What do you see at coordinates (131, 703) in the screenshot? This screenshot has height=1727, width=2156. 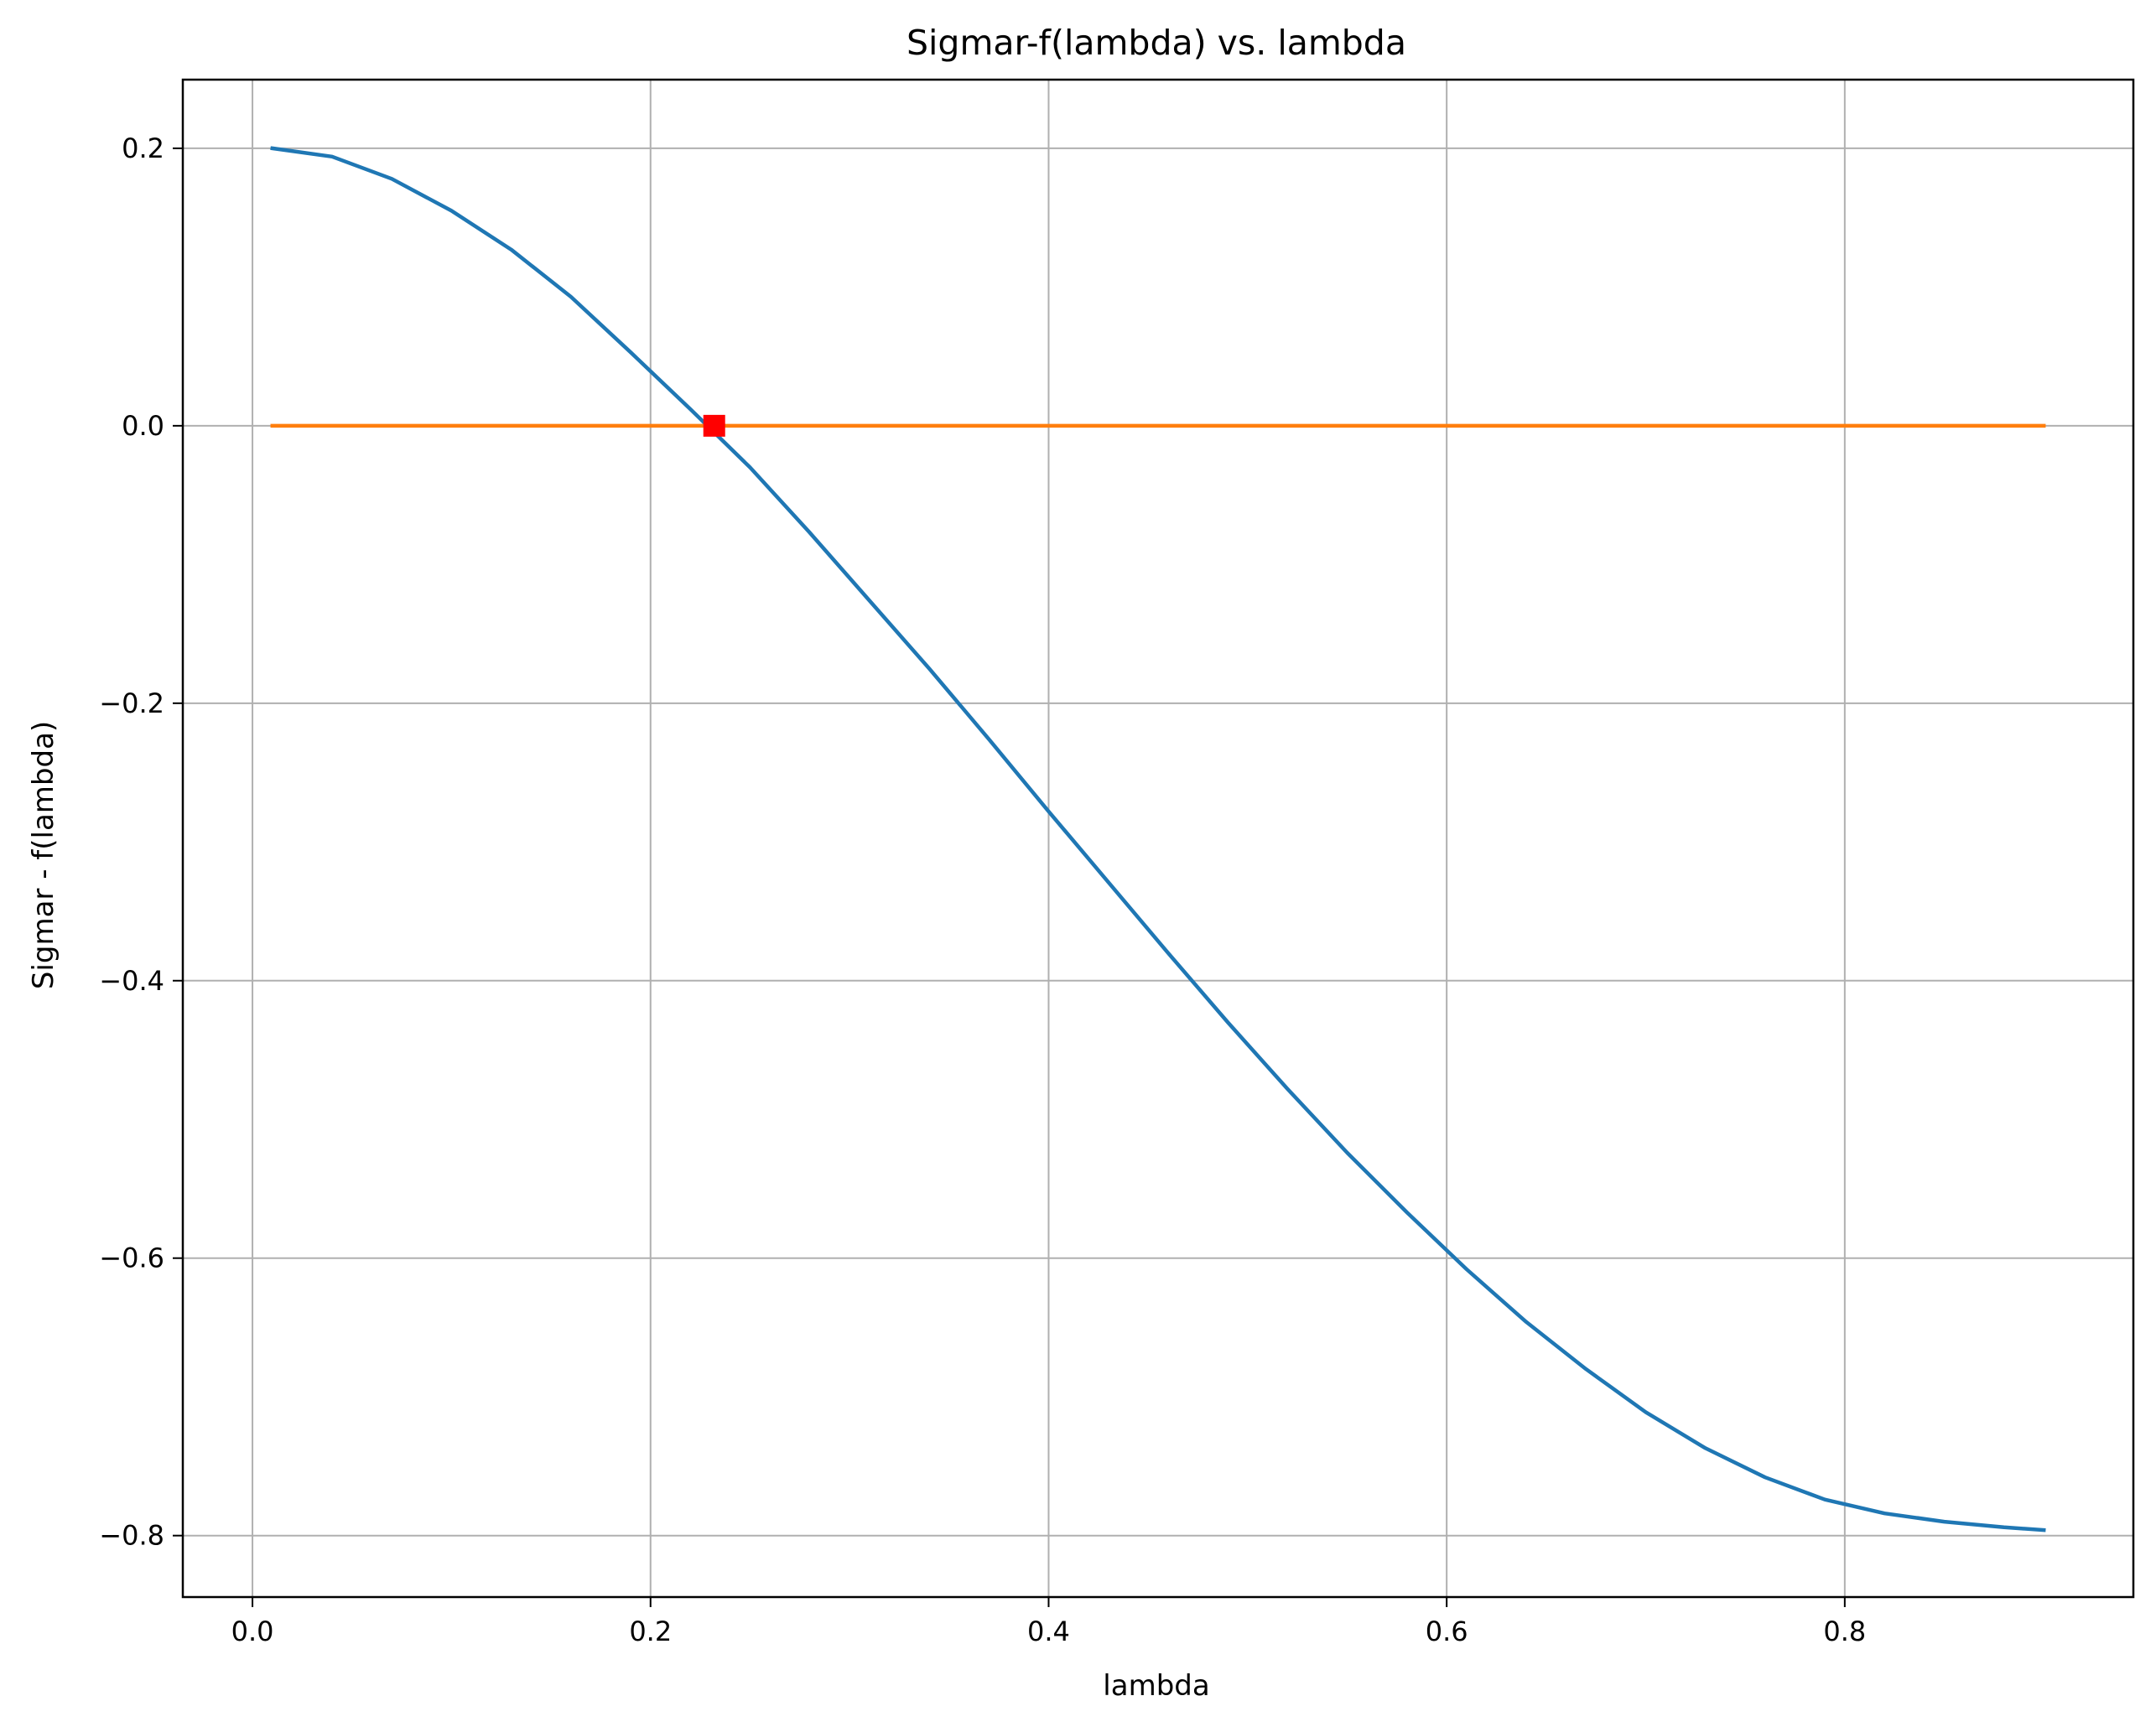 I see `y-tick-label: −0.2` at bounding box center [131, 703].